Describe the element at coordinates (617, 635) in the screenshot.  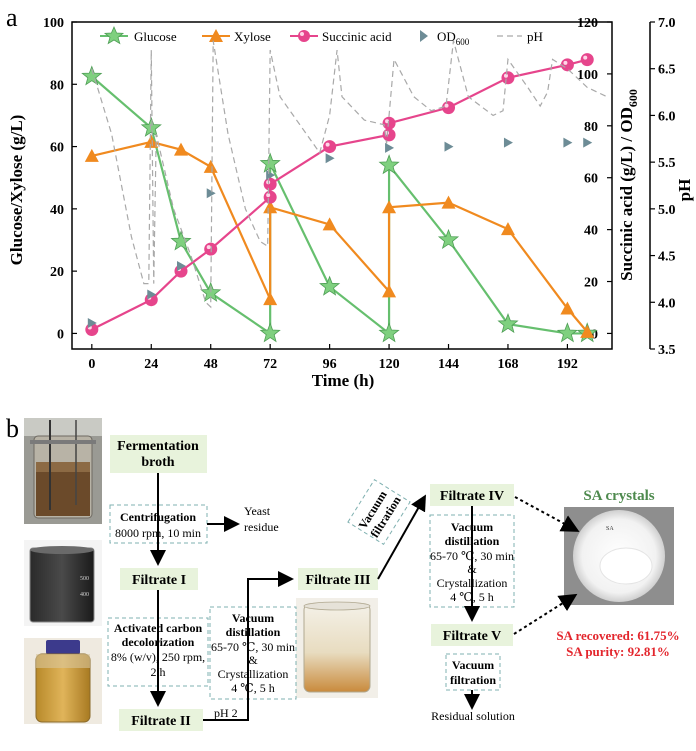
I see `sa-recovered: SA recovered: 61.75%` at that location.